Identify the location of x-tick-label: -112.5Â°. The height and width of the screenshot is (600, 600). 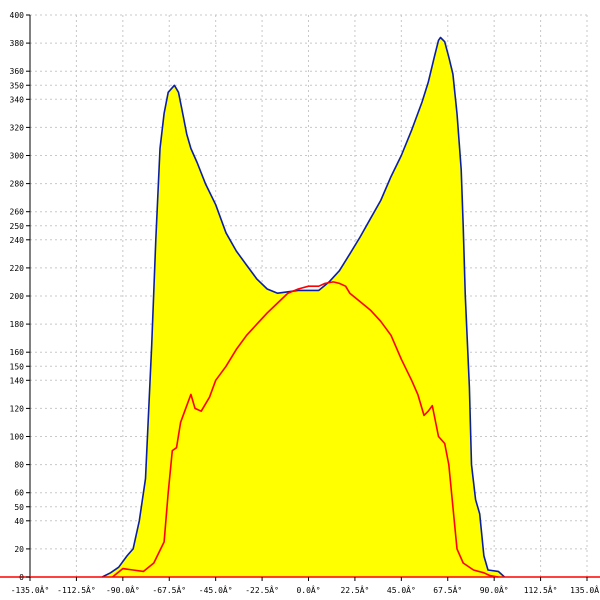
(76, 589).